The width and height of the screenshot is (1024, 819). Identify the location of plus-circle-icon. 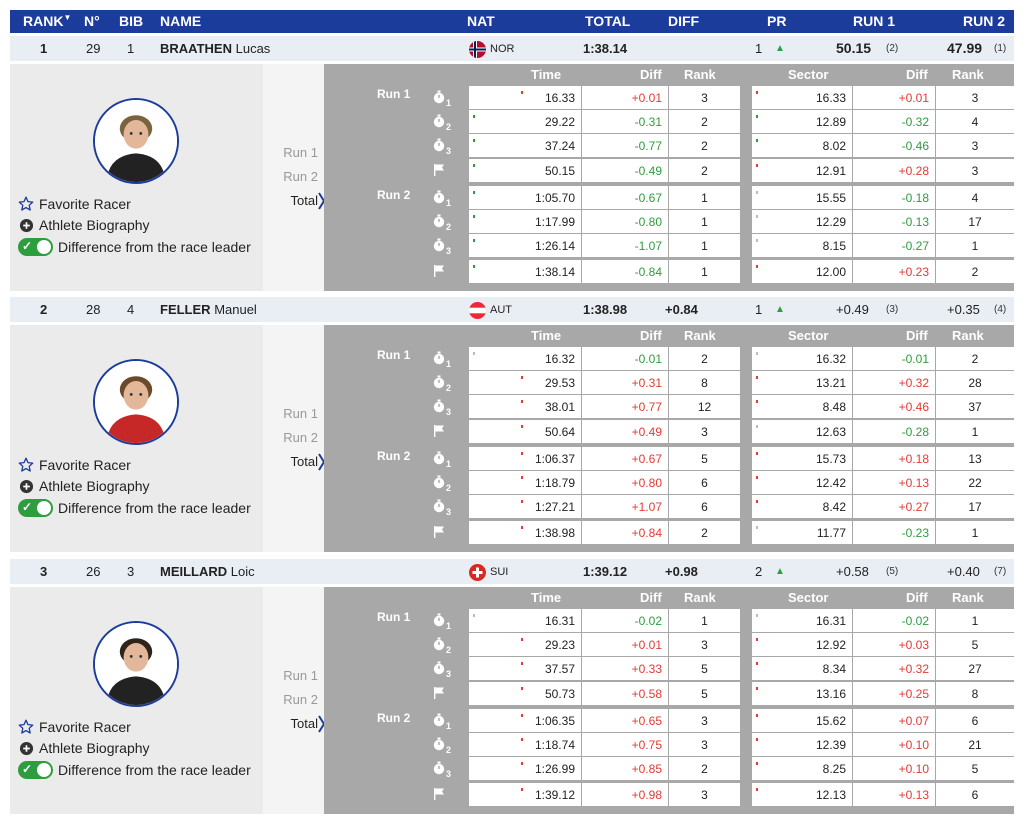
(26, 225).